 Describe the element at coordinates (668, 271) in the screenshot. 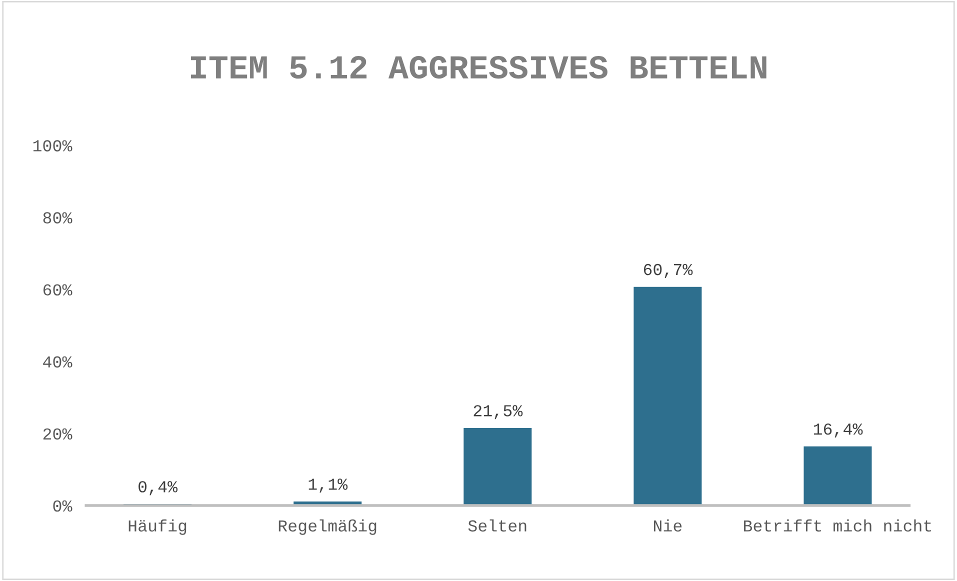

I see `data-label: 60,7%` at that location.